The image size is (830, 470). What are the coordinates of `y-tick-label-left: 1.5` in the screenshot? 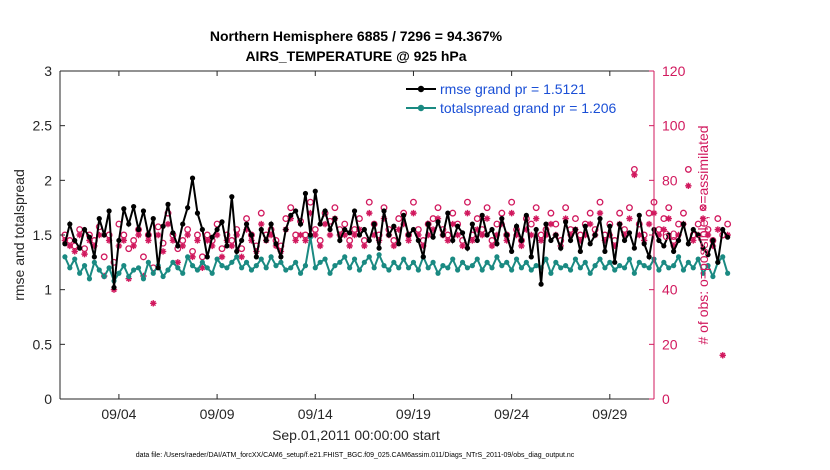 It's located at (43, 235).